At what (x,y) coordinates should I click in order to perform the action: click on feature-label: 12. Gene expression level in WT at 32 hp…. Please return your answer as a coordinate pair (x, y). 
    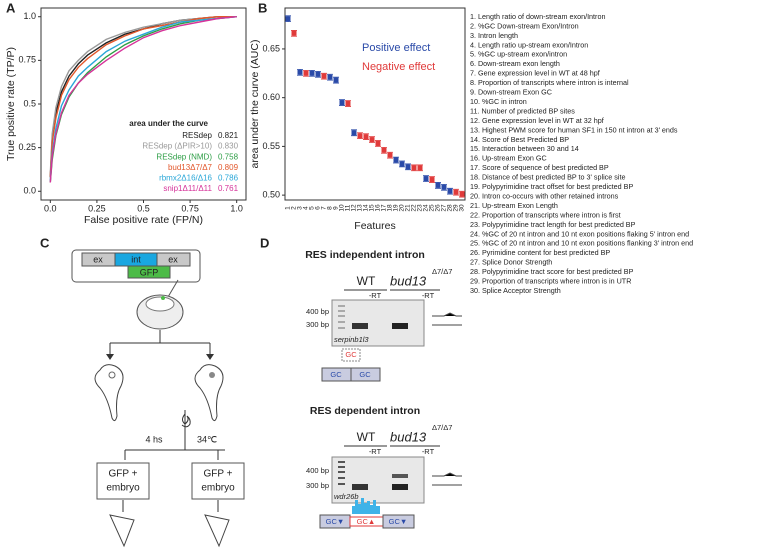
    Looking at the image, I should click on (537, 120).